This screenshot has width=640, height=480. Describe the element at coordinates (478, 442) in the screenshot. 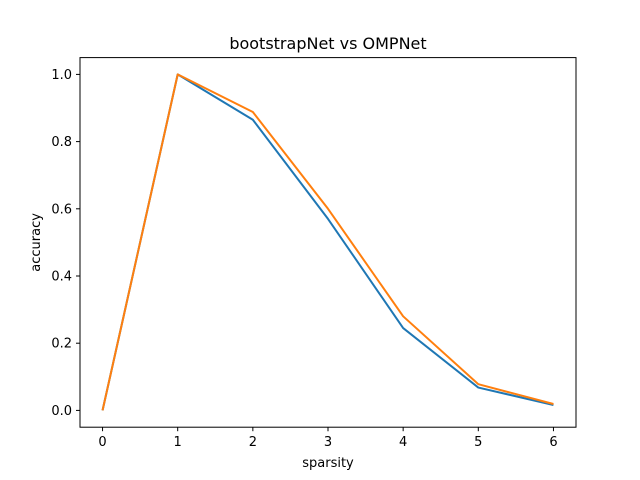

I see `x-tick-label: 5` at that location.